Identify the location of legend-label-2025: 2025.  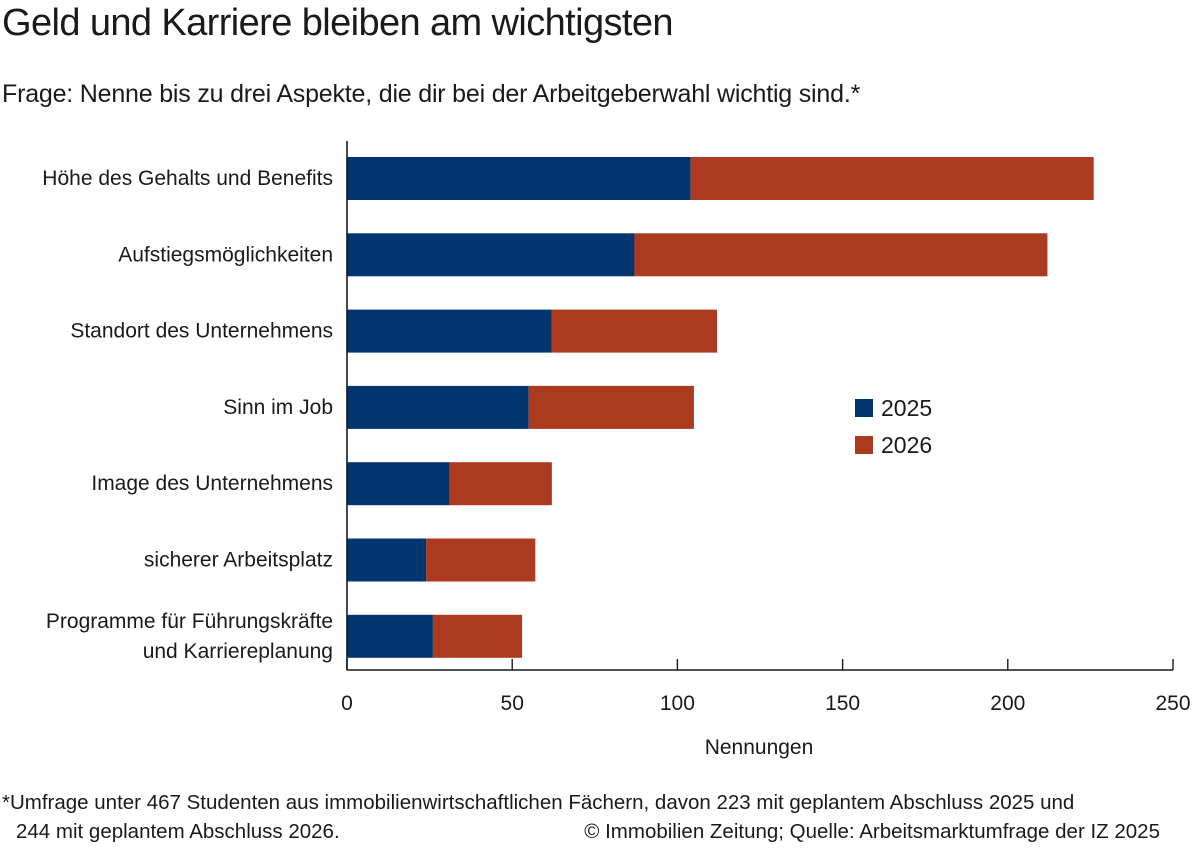
(906, 408).